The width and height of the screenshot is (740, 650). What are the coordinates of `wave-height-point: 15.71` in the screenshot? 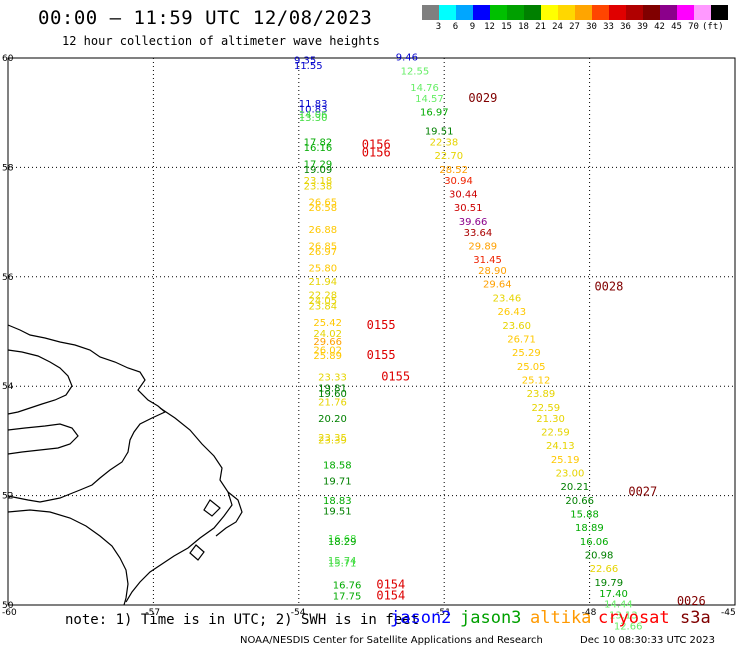 It's located at (342, 564).